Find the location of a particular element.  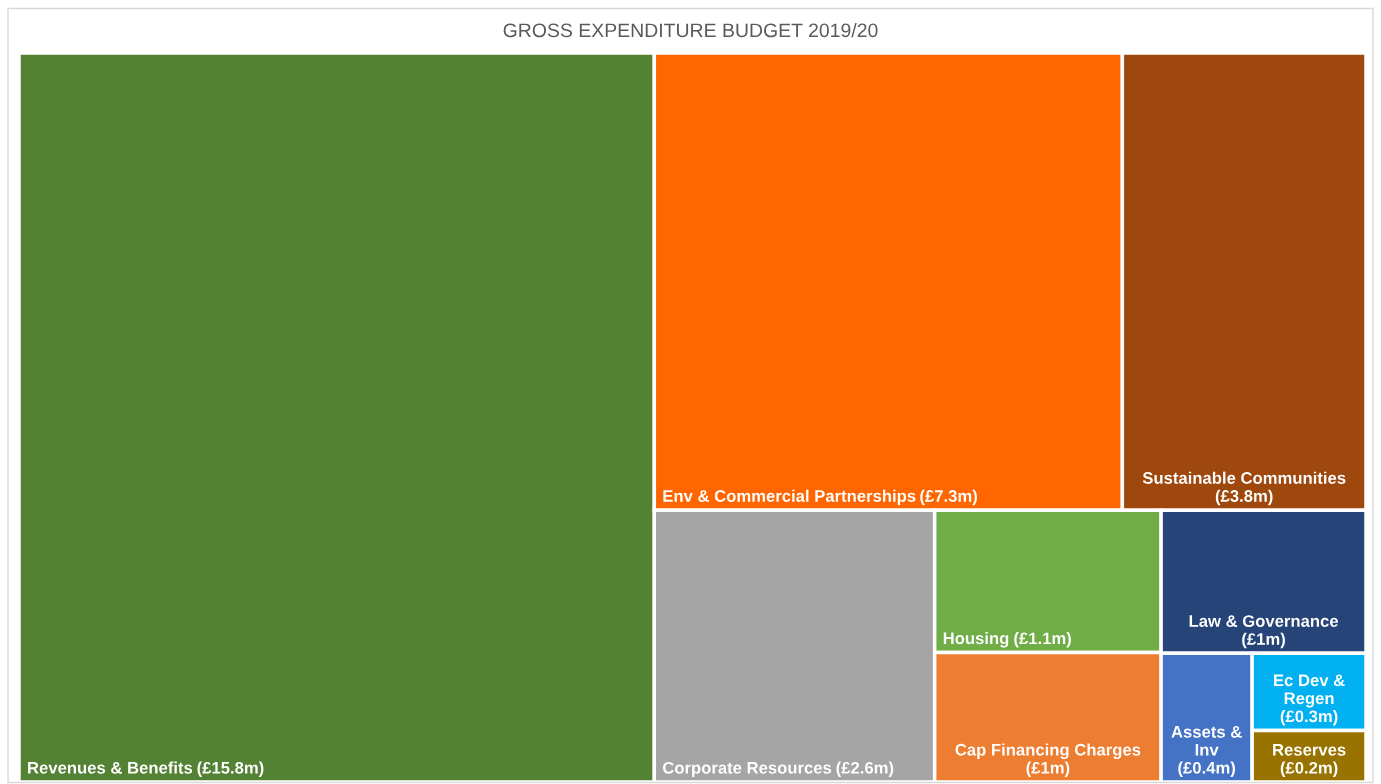

data-label: (£3.8m) is located at coordinates (1244, 497).